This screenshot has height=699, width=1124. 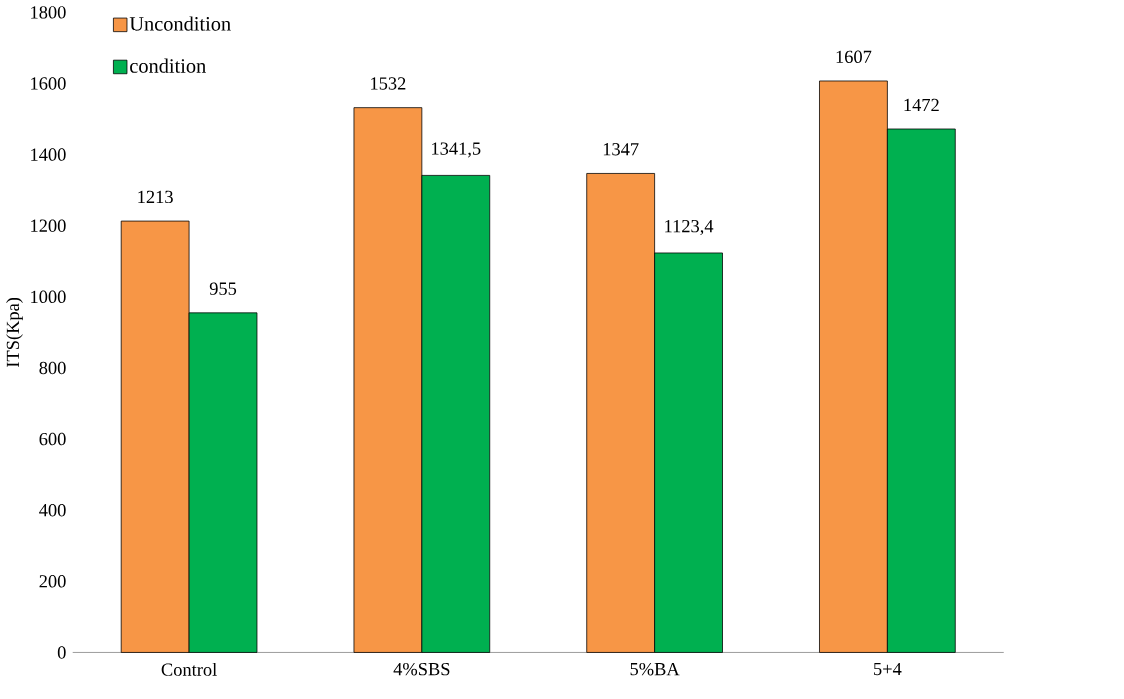 I want to click on y-axis-title: ITS(Kpa), so click(x=14, y=332).